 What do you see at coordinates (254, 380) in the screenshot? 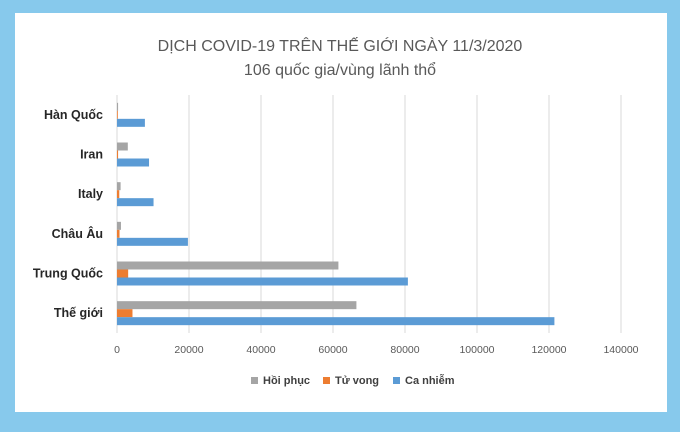
I see `legend-swatch-hoi-phuc` at bounding box center [254, 380].